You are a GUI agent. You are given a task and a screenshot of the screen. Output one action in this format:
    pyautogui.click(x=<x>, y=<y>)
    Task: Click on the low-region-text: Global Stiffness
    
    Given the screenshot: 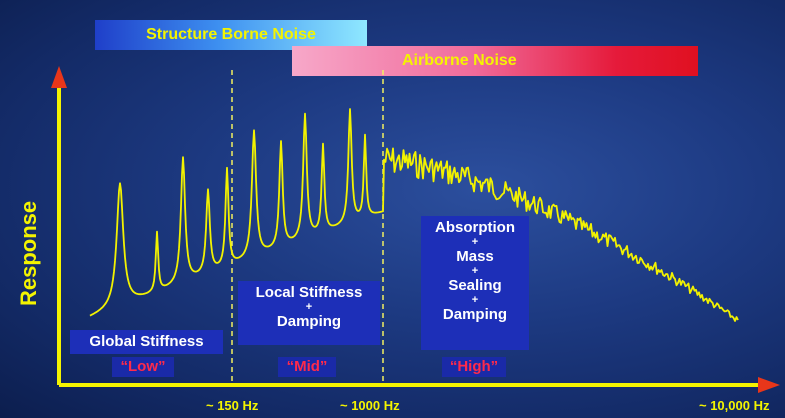 What is the action you would take?
    pyautogui.click(x=146, y=341)
    